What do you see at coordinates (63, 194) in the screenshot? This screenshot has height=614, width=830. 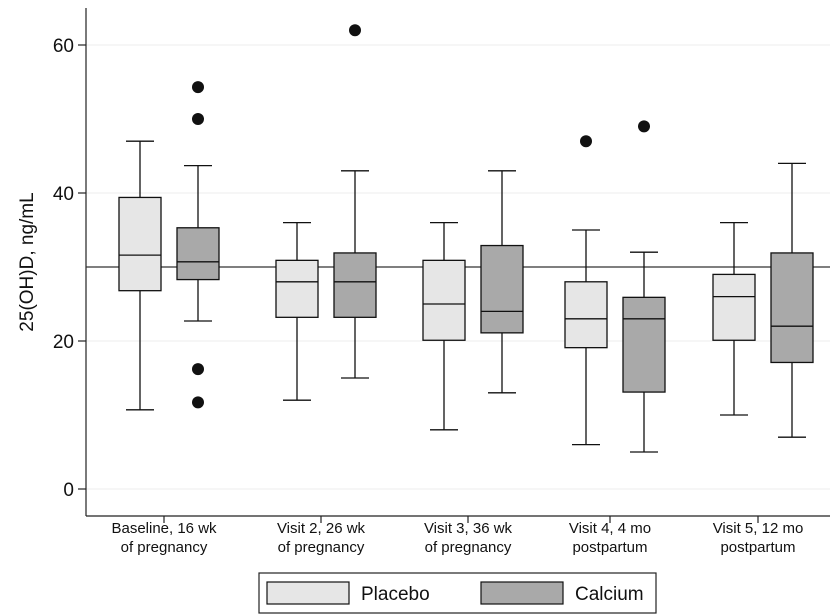 I see `y-tick-label: 40` at bounding box center [63, 194].